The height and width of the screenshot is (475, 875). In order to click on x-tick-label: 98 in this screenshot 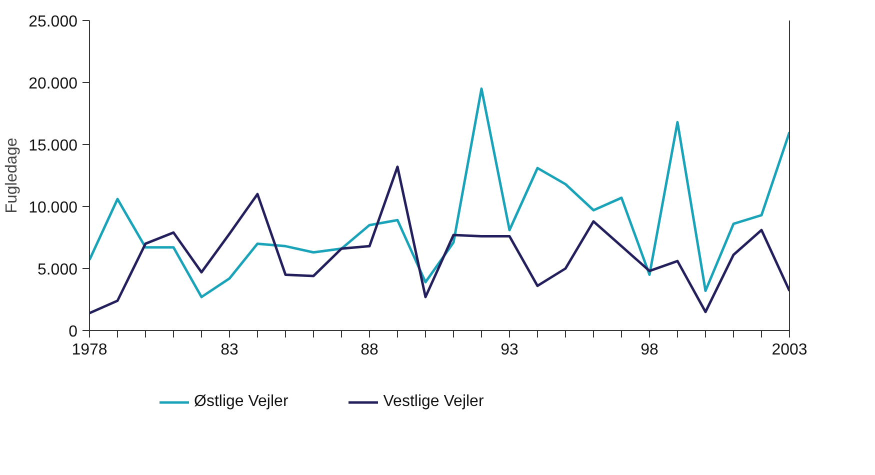, I will do `click(649, 350)`.